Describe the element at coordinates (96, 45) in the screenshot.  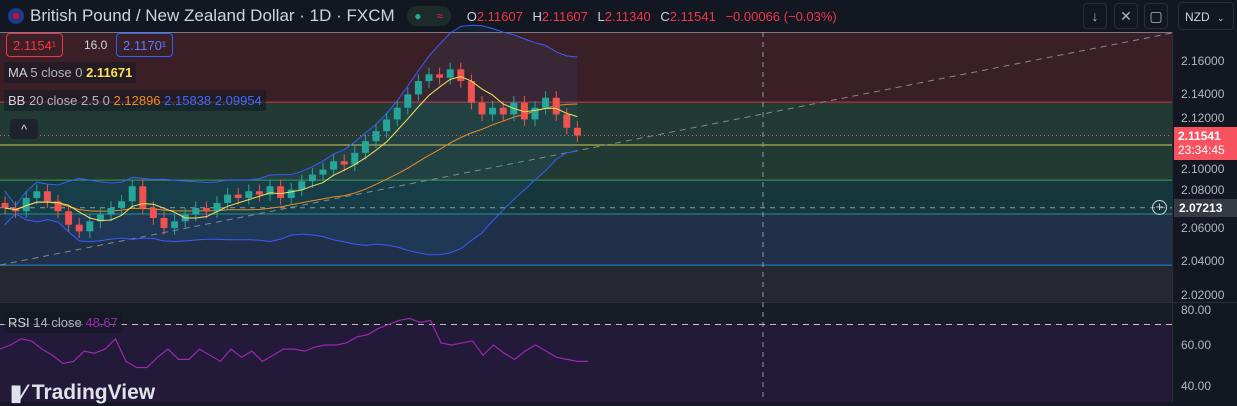
I see `spread-value: 16.0` at that location.